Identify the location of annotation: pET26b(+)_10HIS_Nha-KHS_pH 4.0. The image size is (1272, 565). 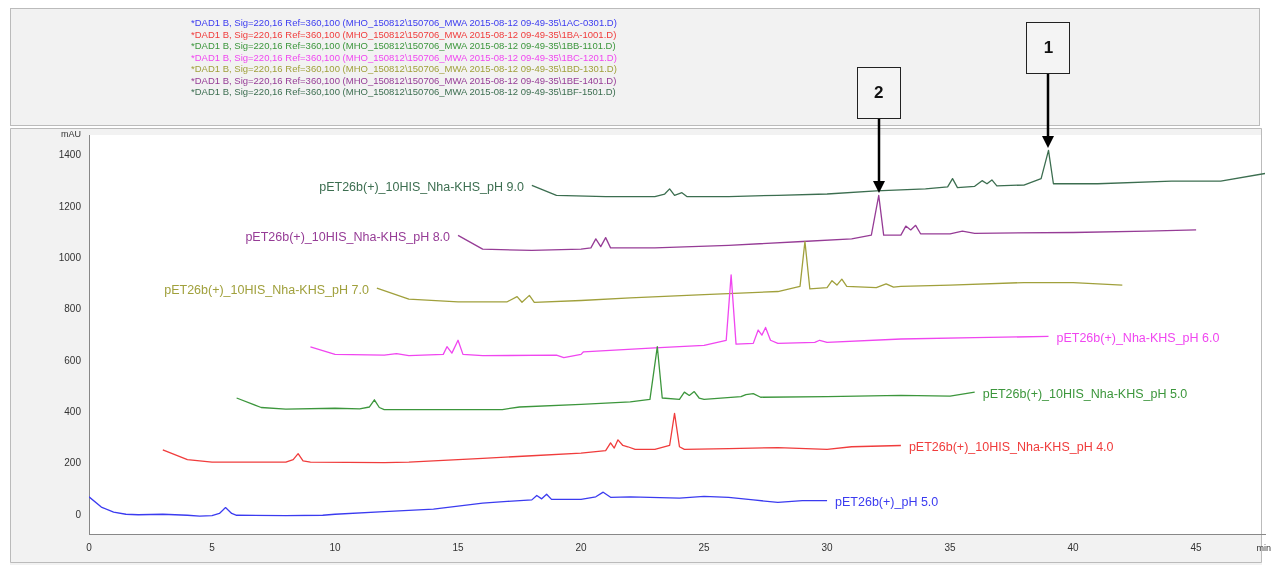
(1011, 446).